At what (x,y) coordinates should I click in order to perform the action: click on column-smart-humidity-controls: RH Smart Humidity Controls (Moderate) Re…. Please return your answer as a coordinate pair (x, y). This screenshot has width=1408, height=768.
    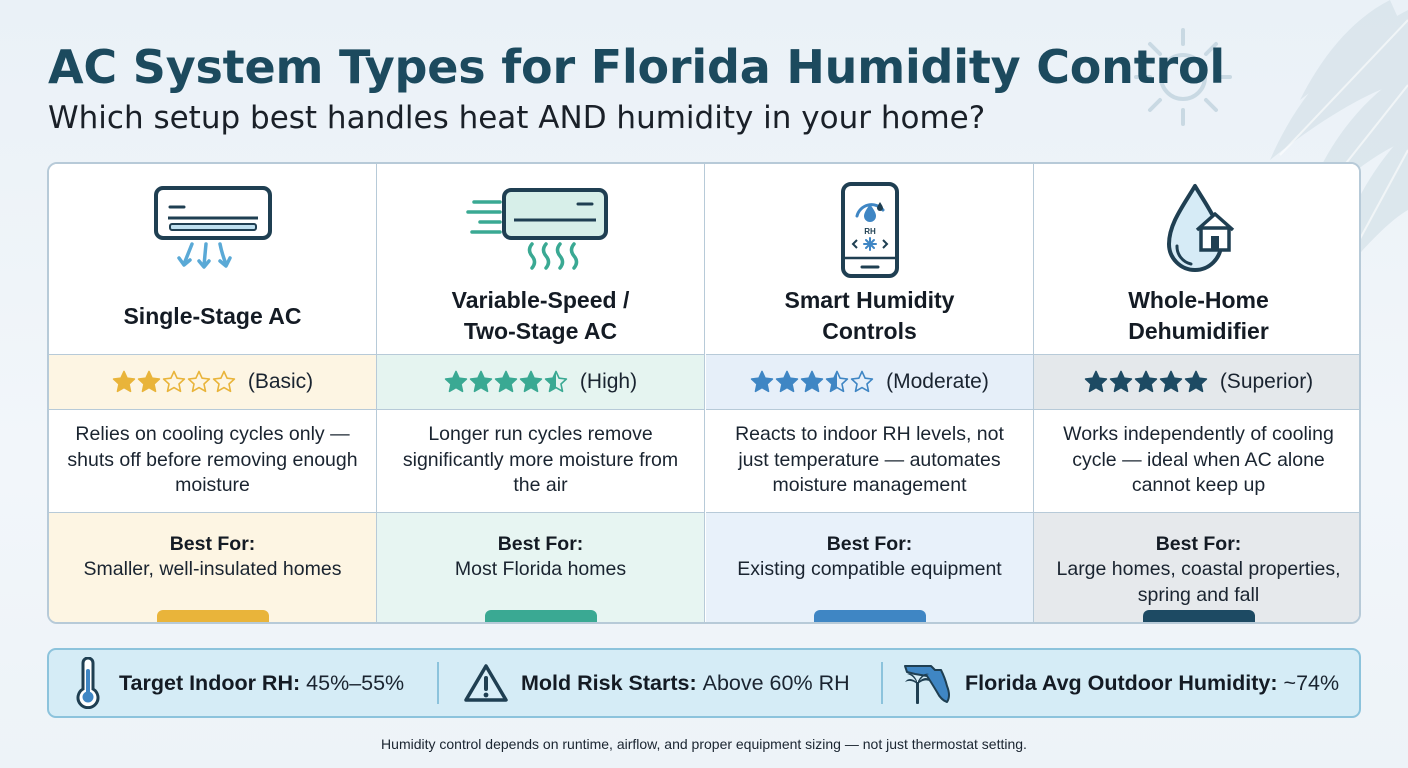
    Looking at the image, I should click on (870, 393).